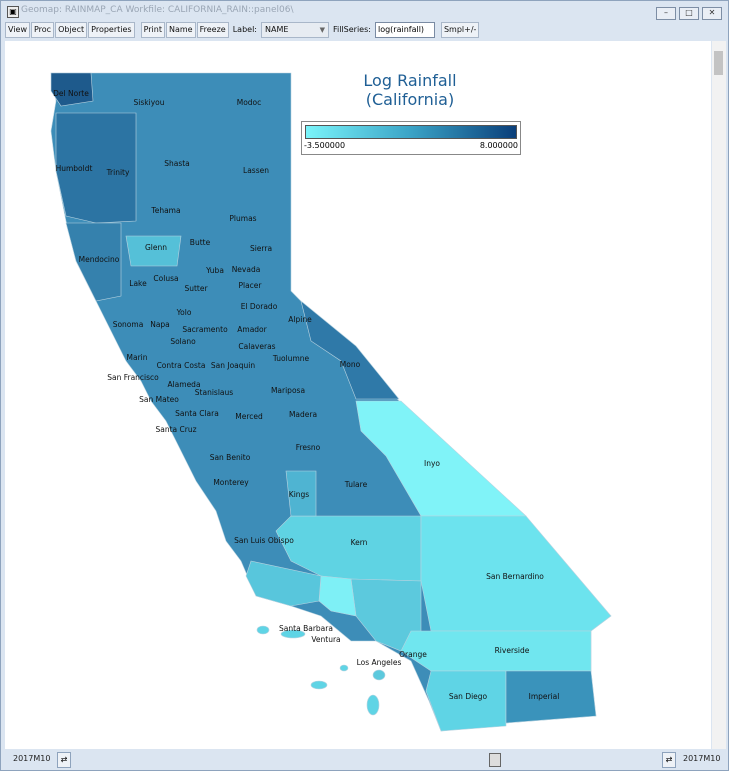 The height and width of the screenshot is (771, 729). I want to click on county-mendocino, so click(93, 262).